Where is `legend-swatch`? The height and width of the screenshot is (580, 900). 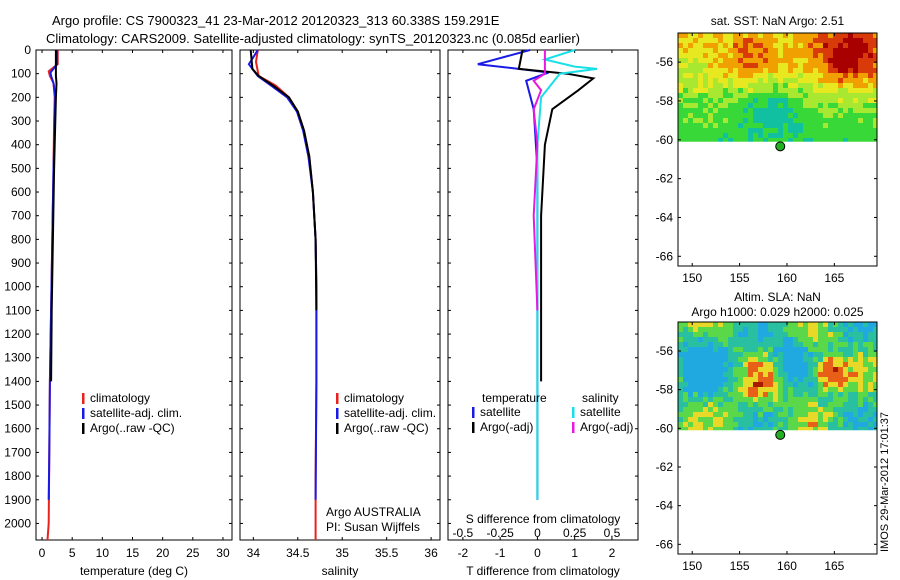
legend-swatch is located at coordinates (83, 398).